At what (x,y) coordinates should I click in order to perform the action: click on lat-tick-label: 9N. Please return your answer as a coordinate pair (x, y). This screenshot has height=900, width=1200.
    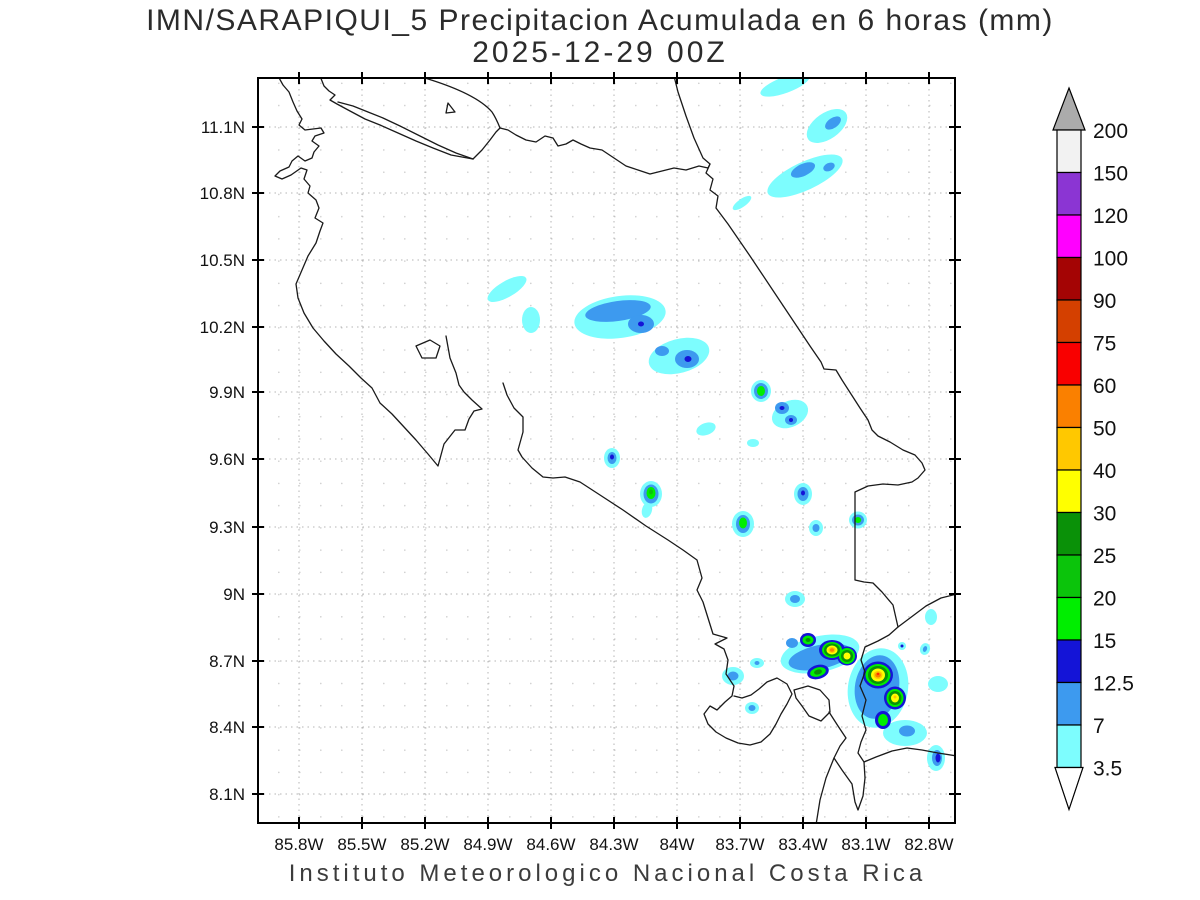
    Looking at the image, I should click on (234, 594).